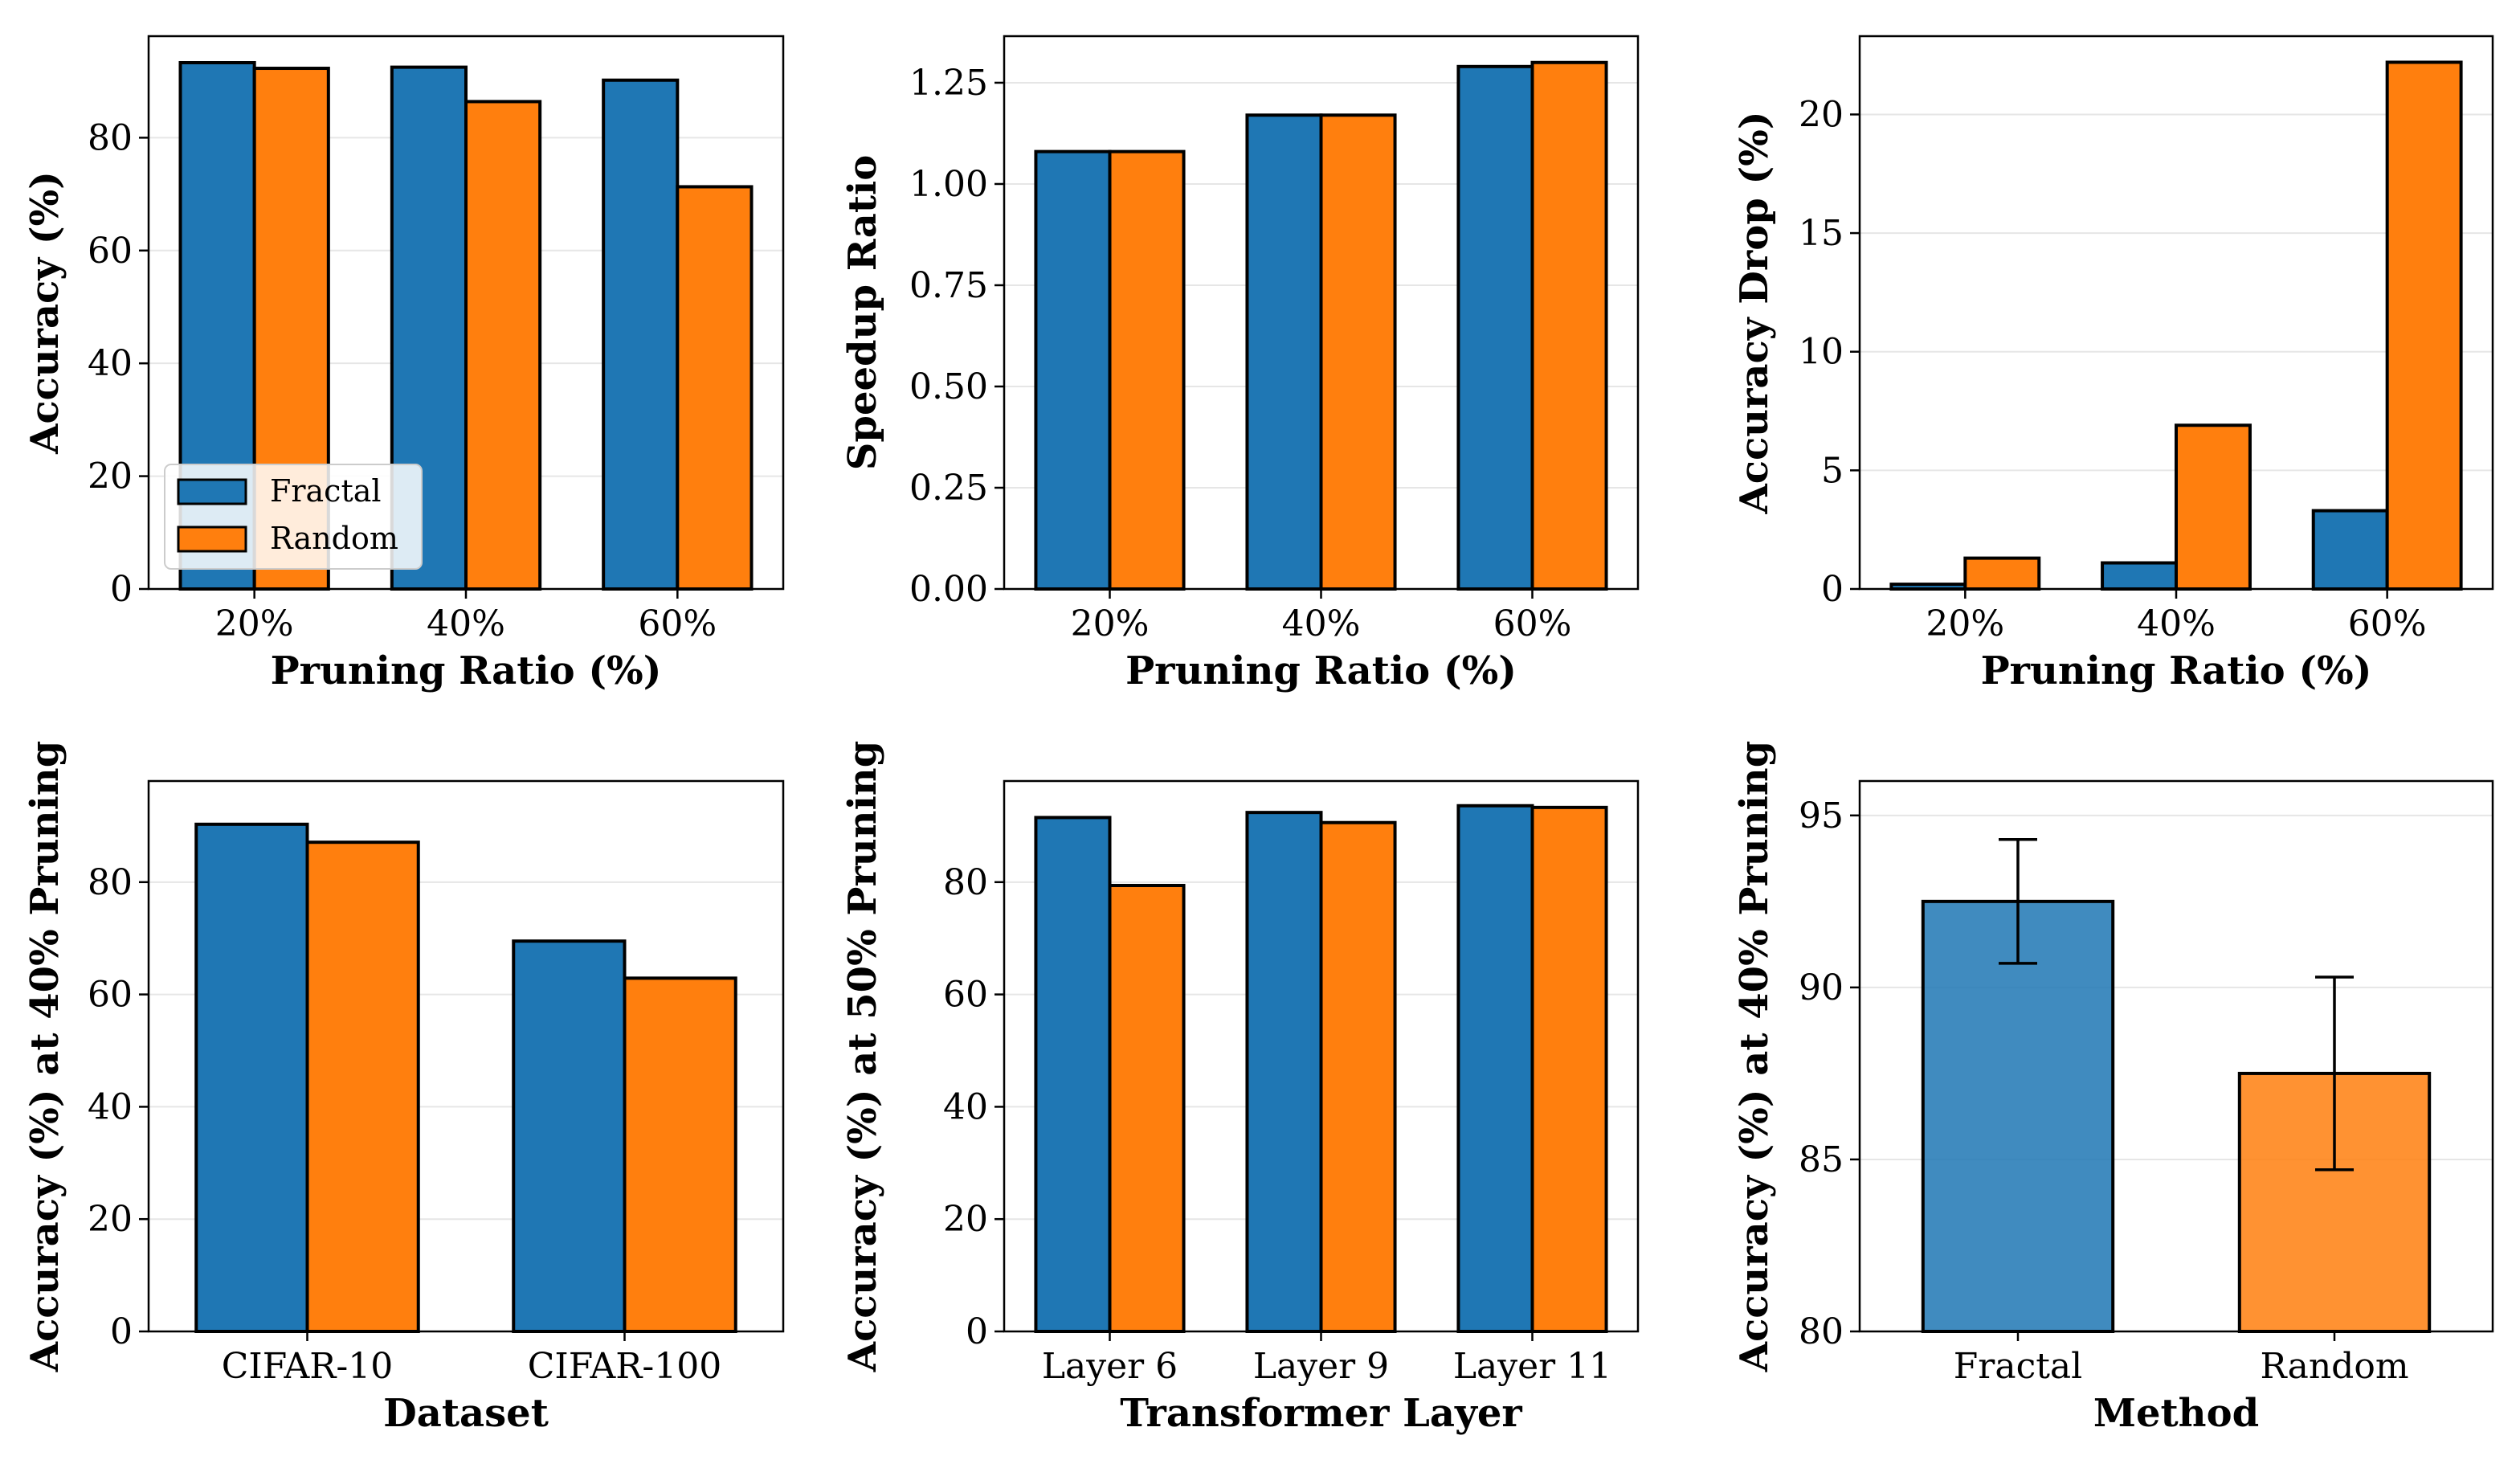 This screenshot has height=1460, width=2520. I want to click on legend-swatch-random, so click(212, 539).